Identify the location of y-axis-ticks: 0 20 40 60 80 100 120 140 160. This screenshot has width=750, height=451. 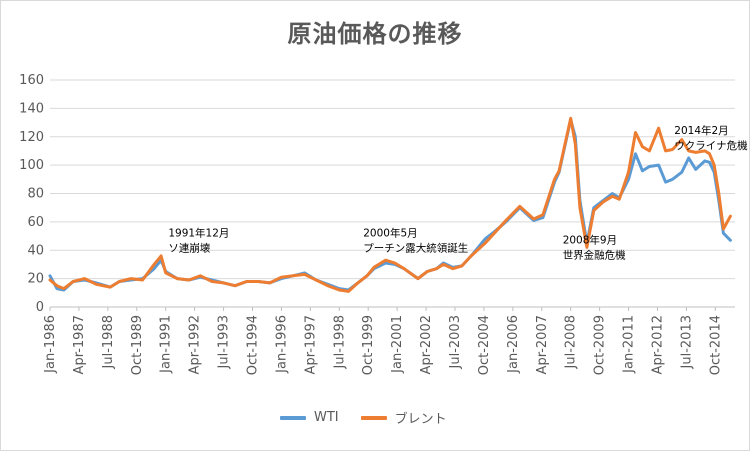
(31, 194).